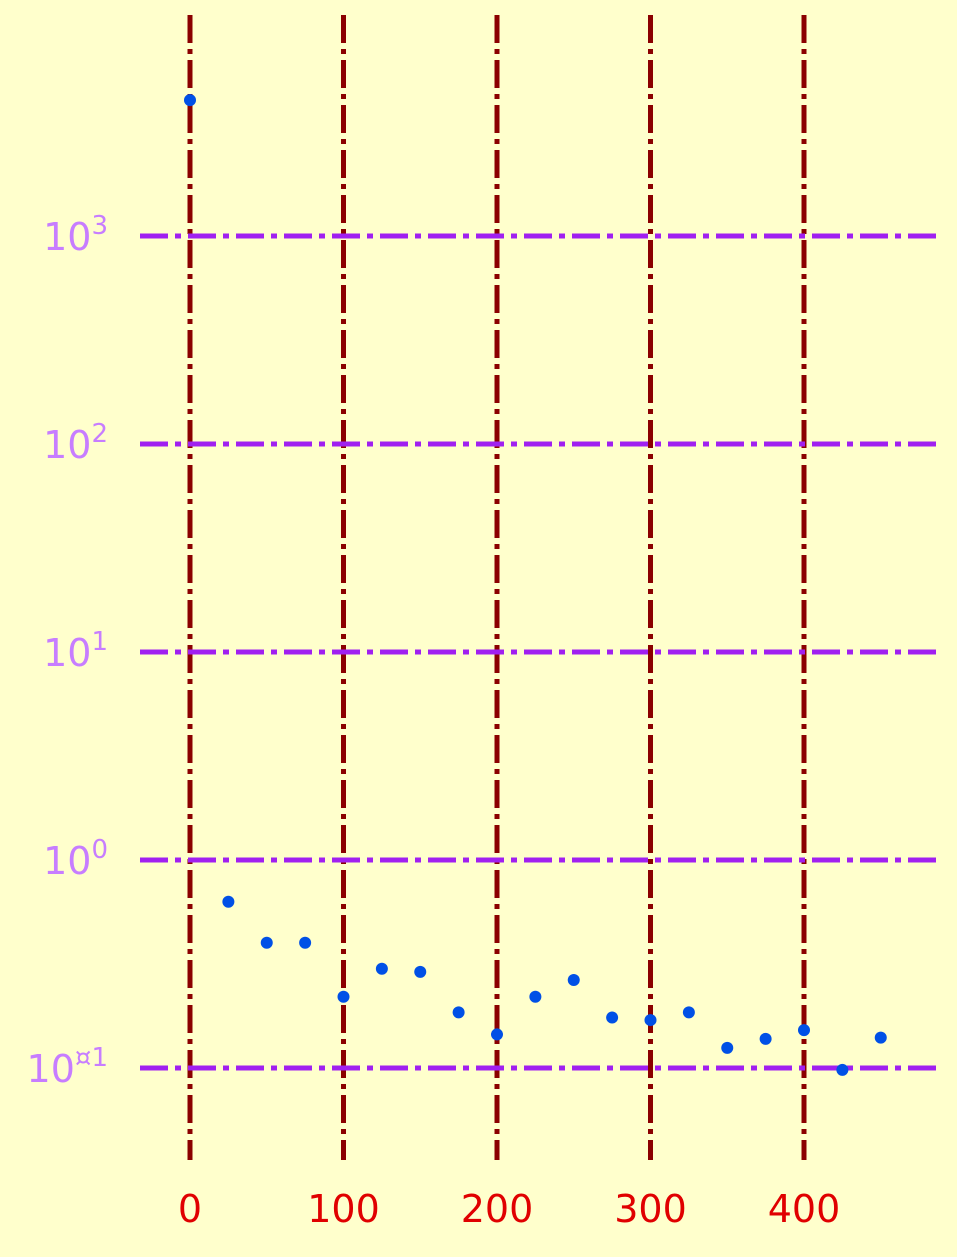 Image resolution: width=957 pixels, height=1257 pixels. I want to click on y-tick-label: 10¤1, so click(67, 1067).